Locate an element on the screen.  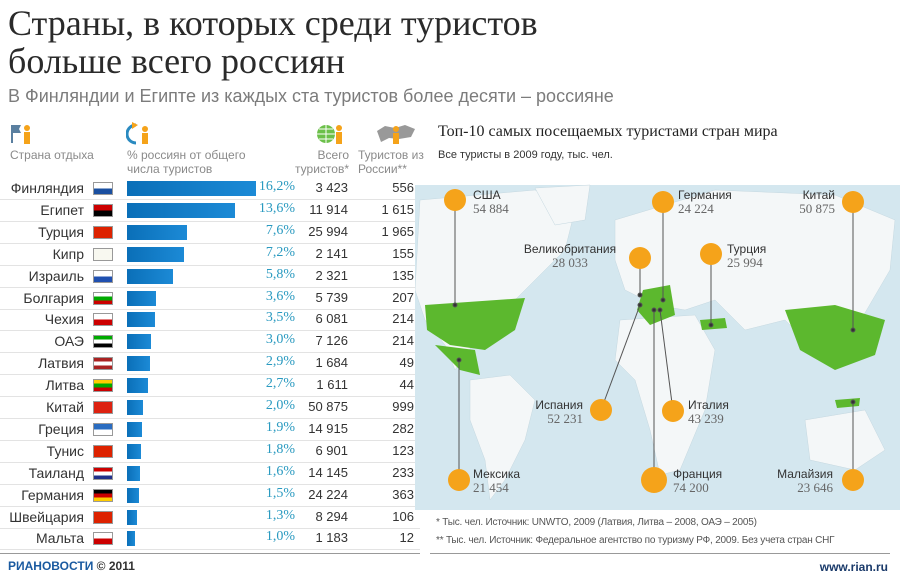
russian-tourists: 282 is located at coordinates (403, 428).